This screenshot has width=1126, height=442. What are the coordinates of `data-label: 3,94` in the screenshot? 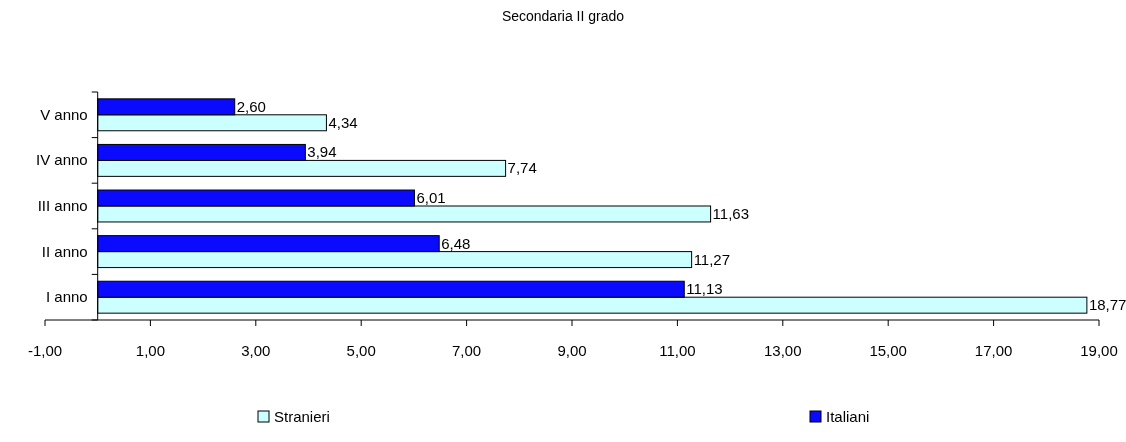 It's located at (322, 152).